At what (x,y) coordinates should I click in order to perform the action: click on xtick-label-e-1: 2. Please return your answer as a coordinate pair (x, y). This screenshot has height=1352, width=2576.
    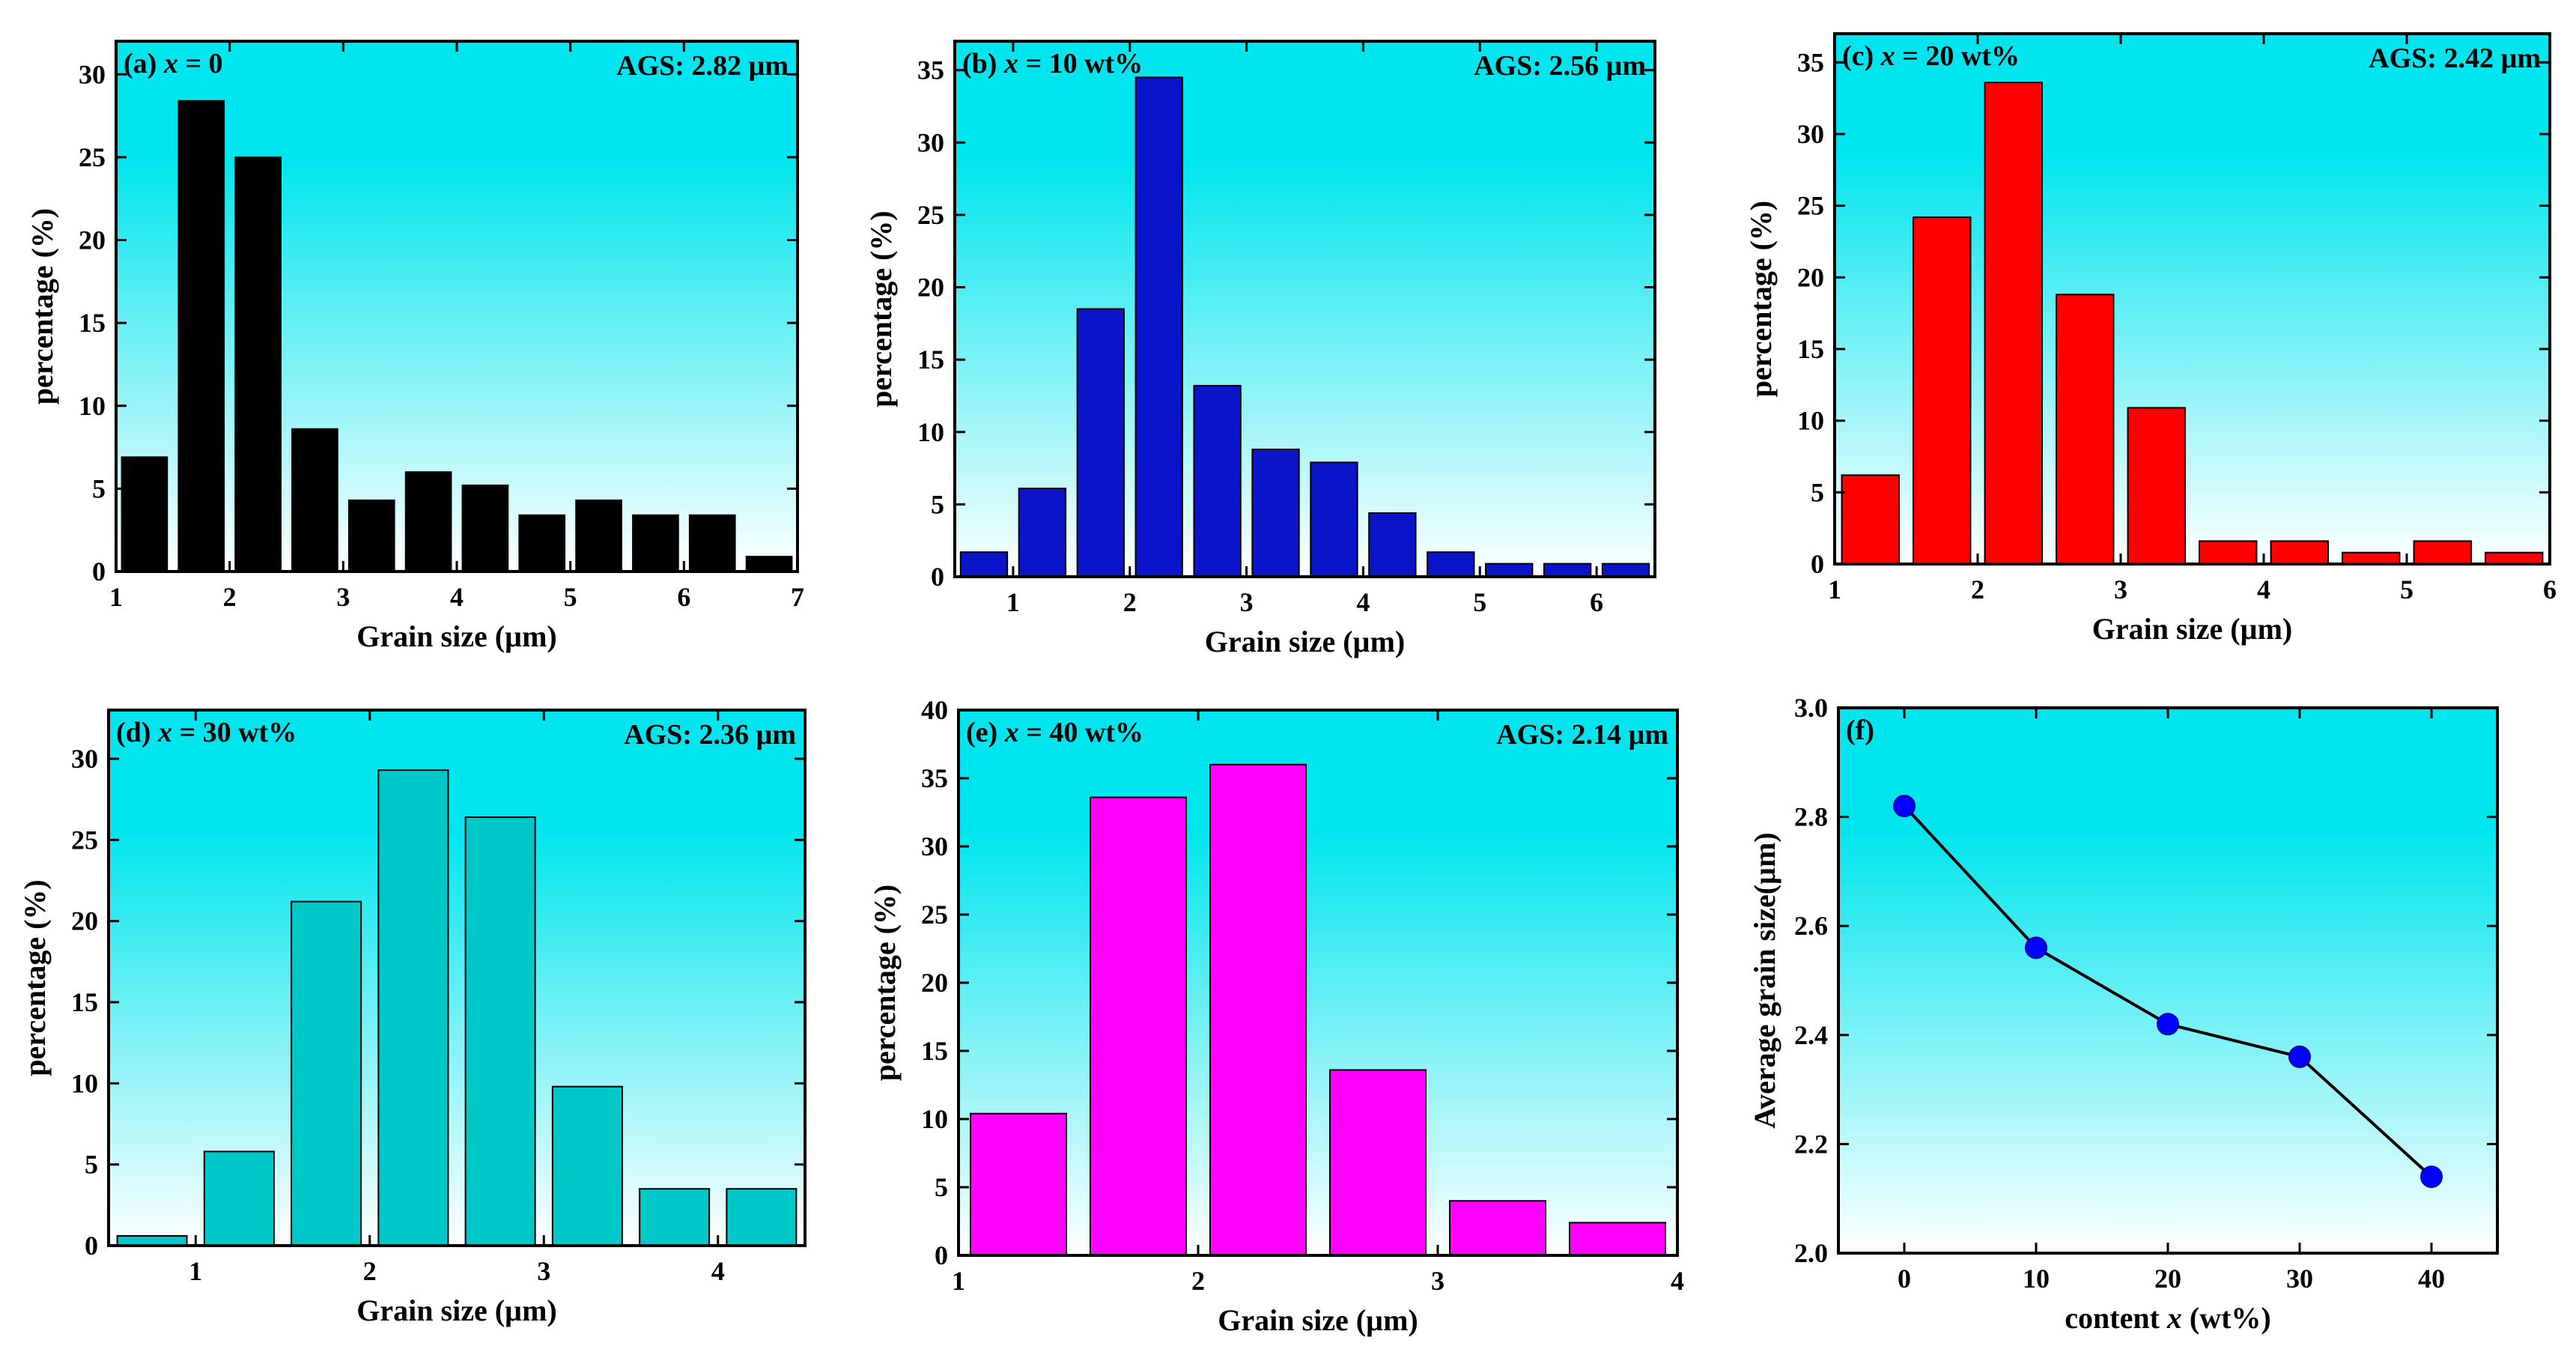
    Looking at the image, I should click on (1198, 1281).